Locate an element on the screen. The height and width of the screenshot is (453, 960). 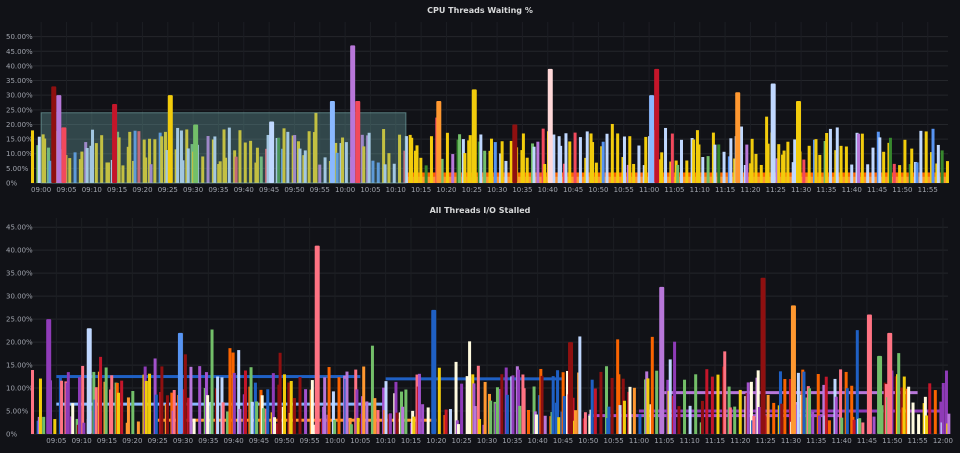
y-tick-label: 50.00% is located at coordinates (19, 37).